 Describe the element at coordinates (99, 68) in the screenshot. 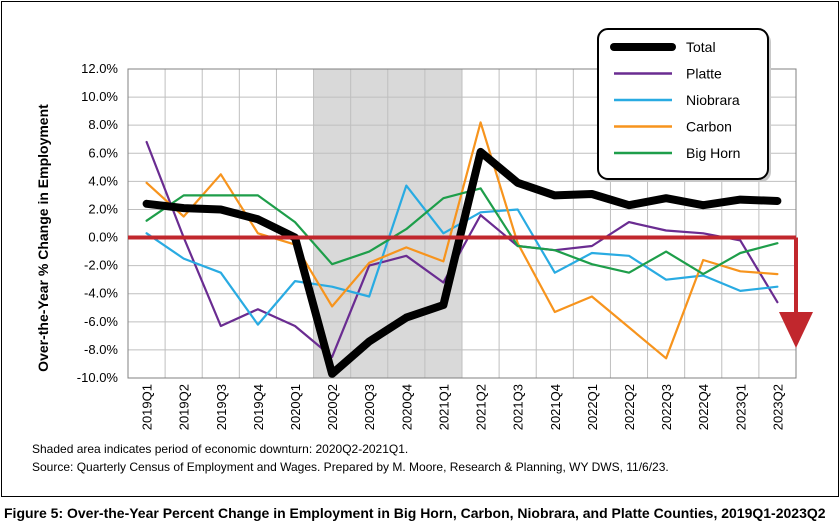

I see `y-tick-label: 12.0%` at that location.